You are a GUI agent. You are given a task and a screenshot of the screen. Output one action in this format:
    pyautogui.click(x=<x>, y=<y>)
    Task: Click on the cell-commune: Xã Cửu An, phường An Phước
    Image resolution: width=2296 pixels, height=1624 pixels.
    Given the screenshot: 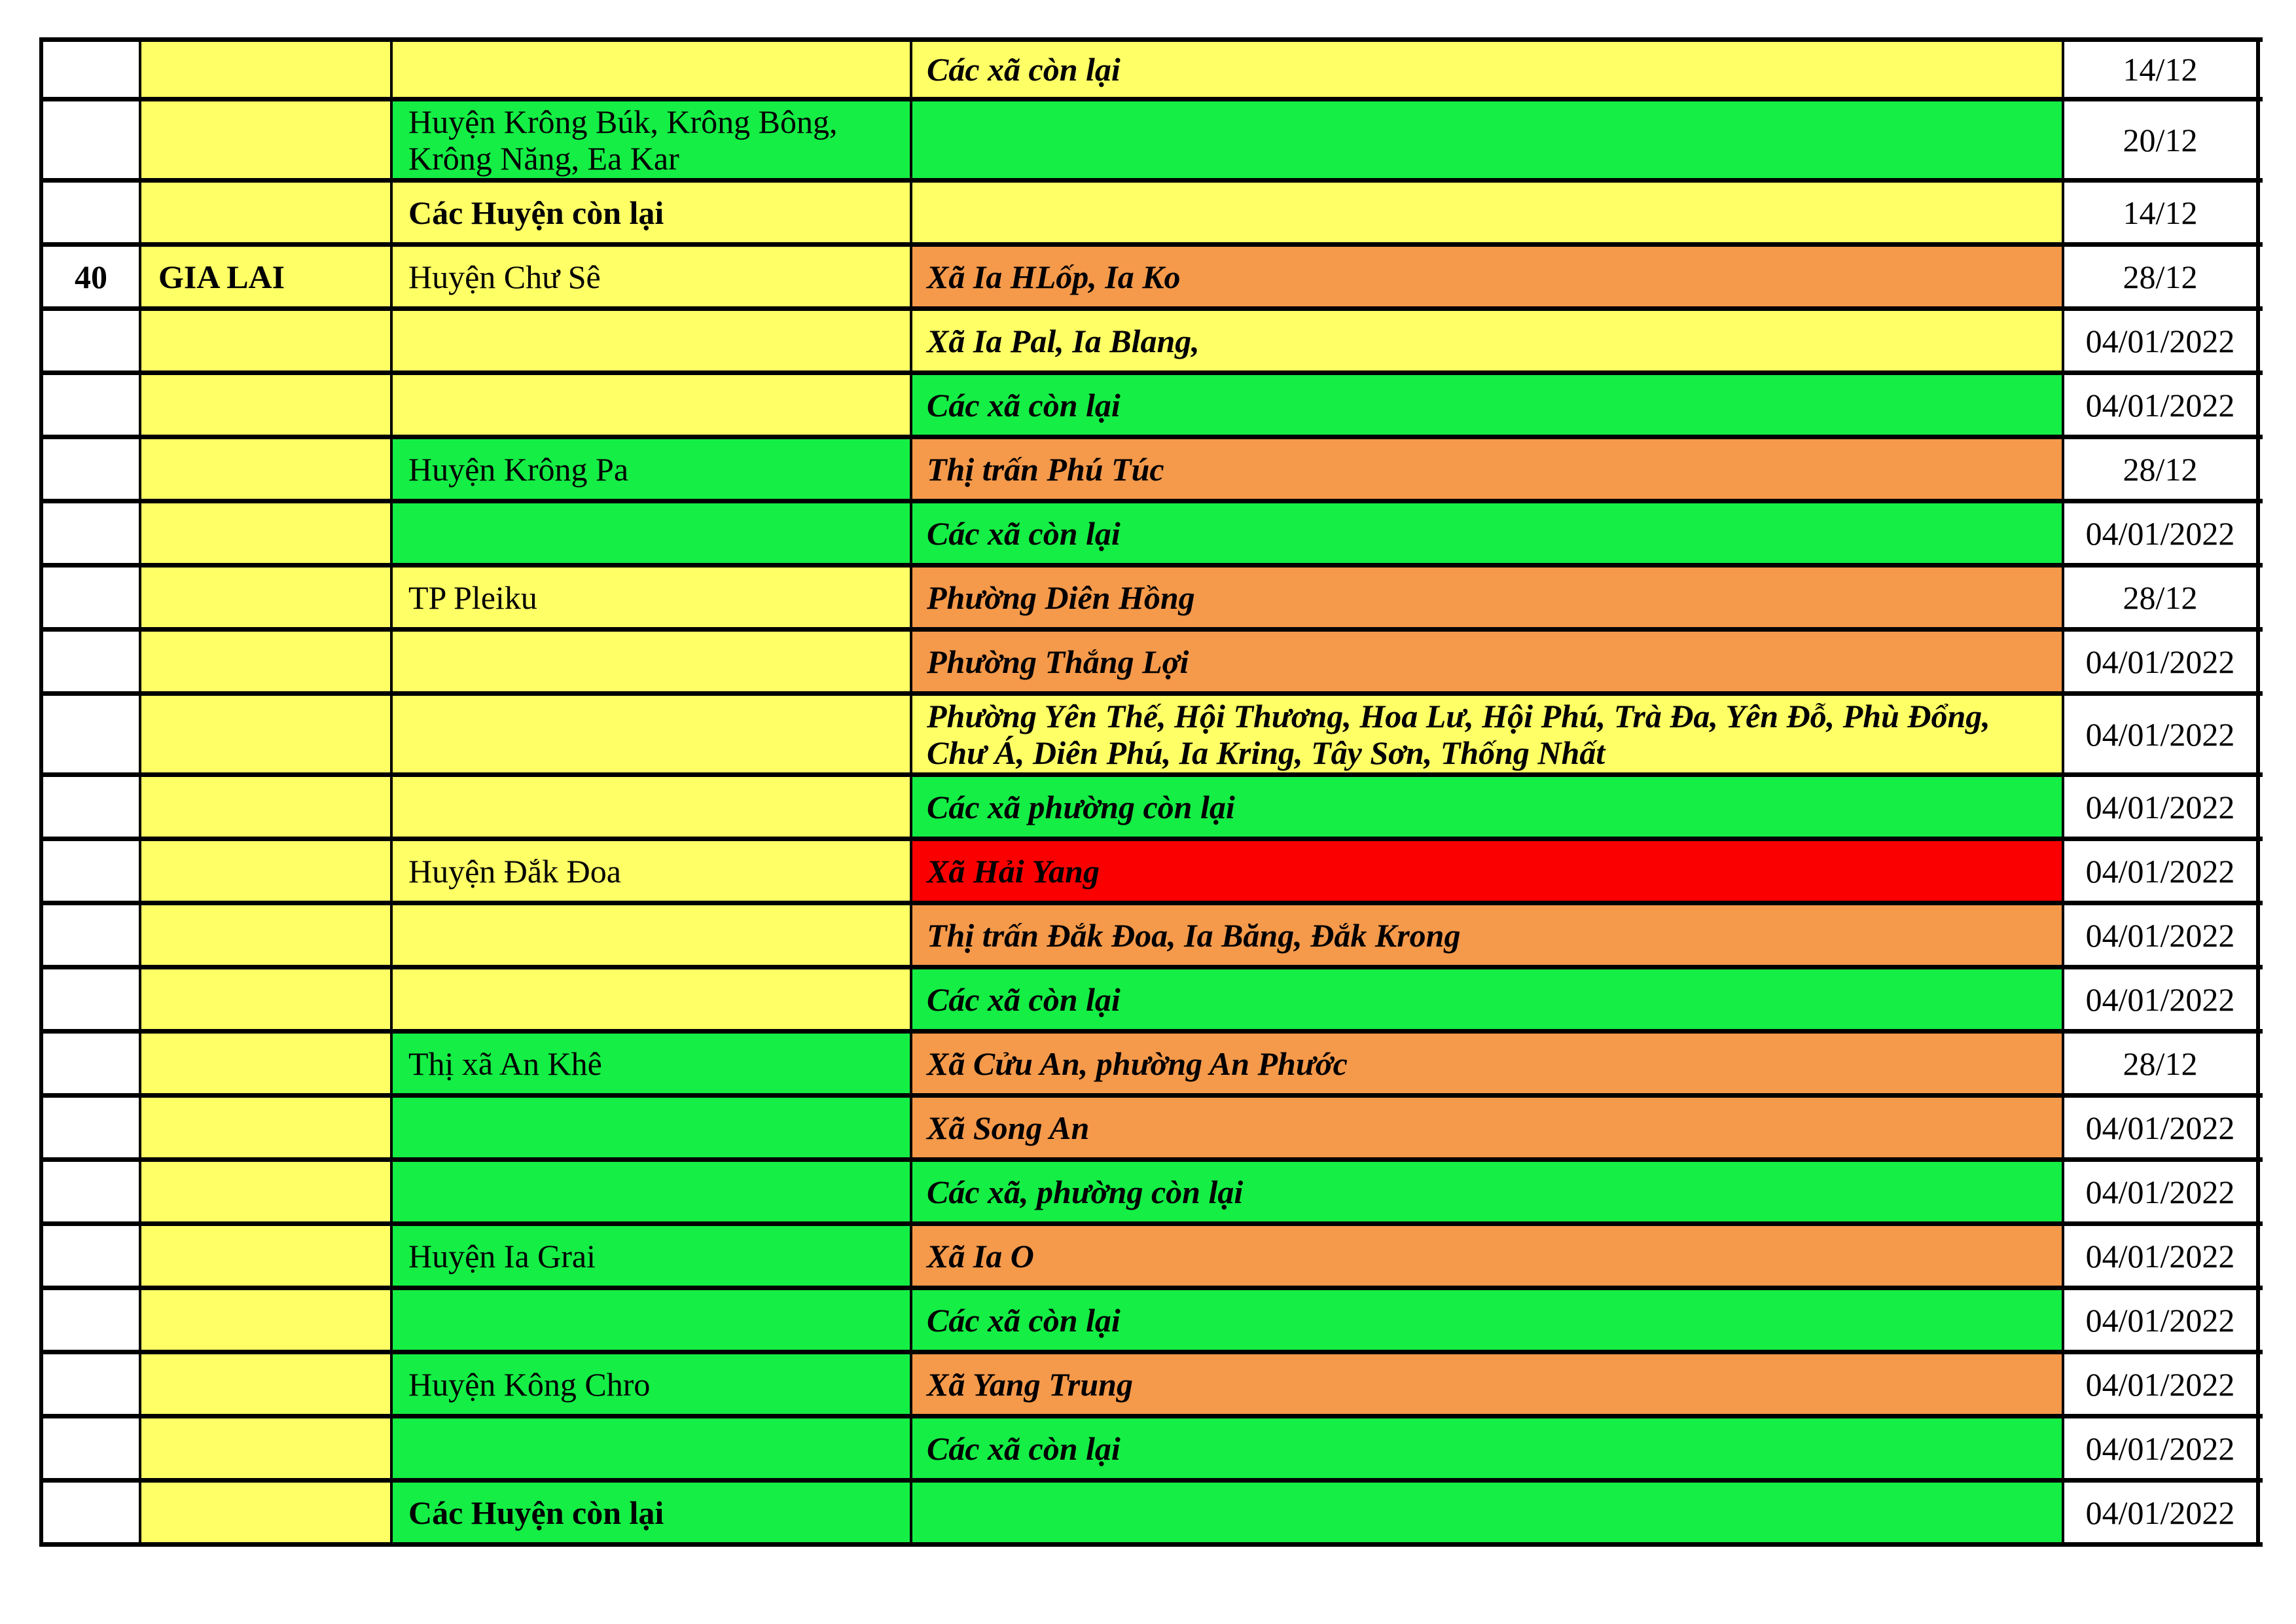 What is the action you would take?
    pyautogui.click(x=1488, y=1063)
    